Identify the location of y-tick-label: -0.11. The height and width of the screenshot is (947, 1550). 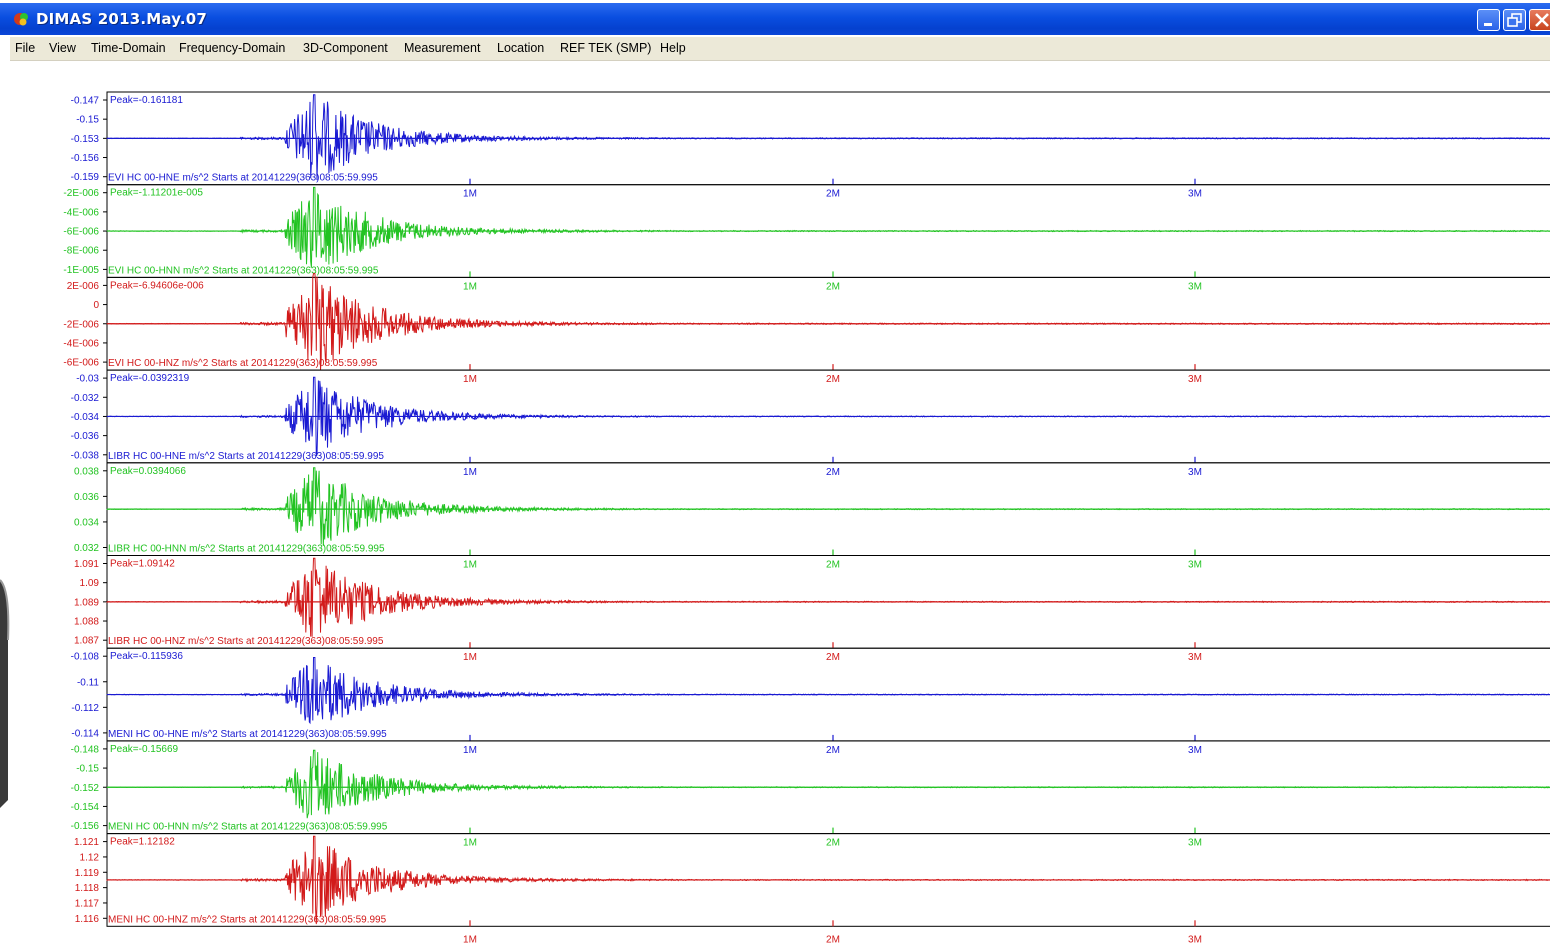
(88, 682).